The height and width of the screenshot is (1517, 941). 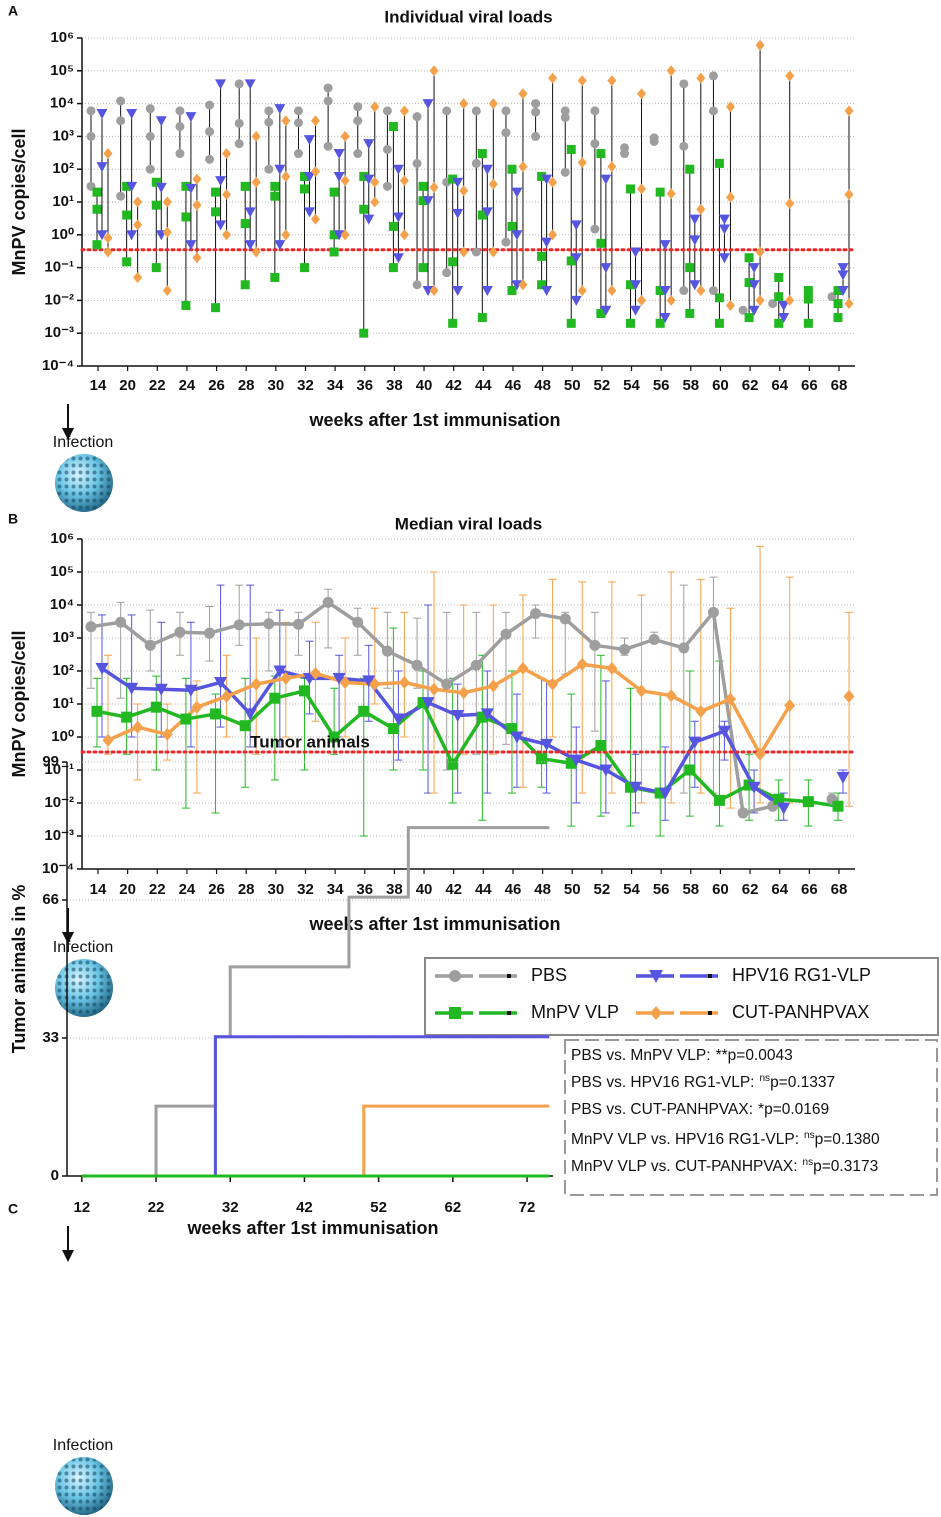 I want to click on x-tick-label: 22, so click(x=157, y=385).